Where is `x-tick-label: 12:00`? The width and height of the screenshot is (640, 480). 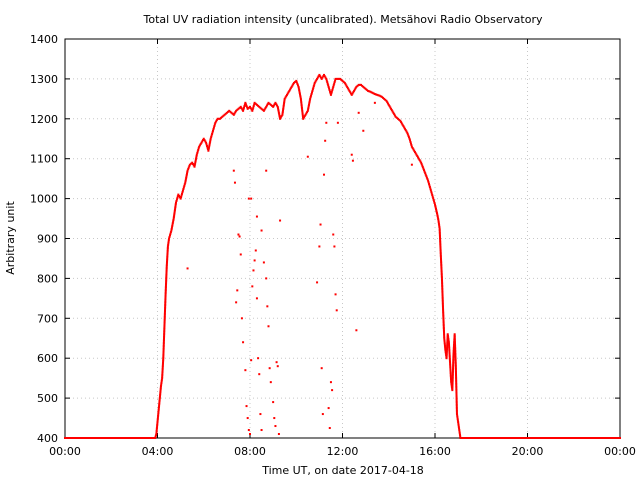 x-tick-label: 12:00 is located at coordinates (343, 451).